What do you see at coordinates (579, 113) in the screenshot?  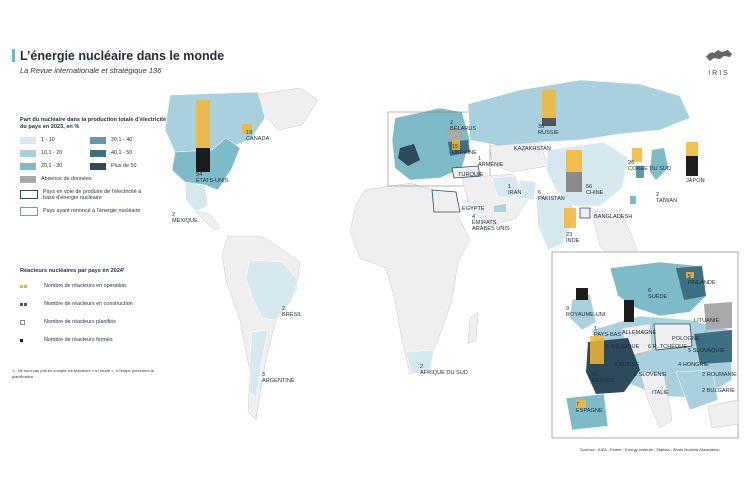 I see `country-russia` at bounding box center [579, 113].